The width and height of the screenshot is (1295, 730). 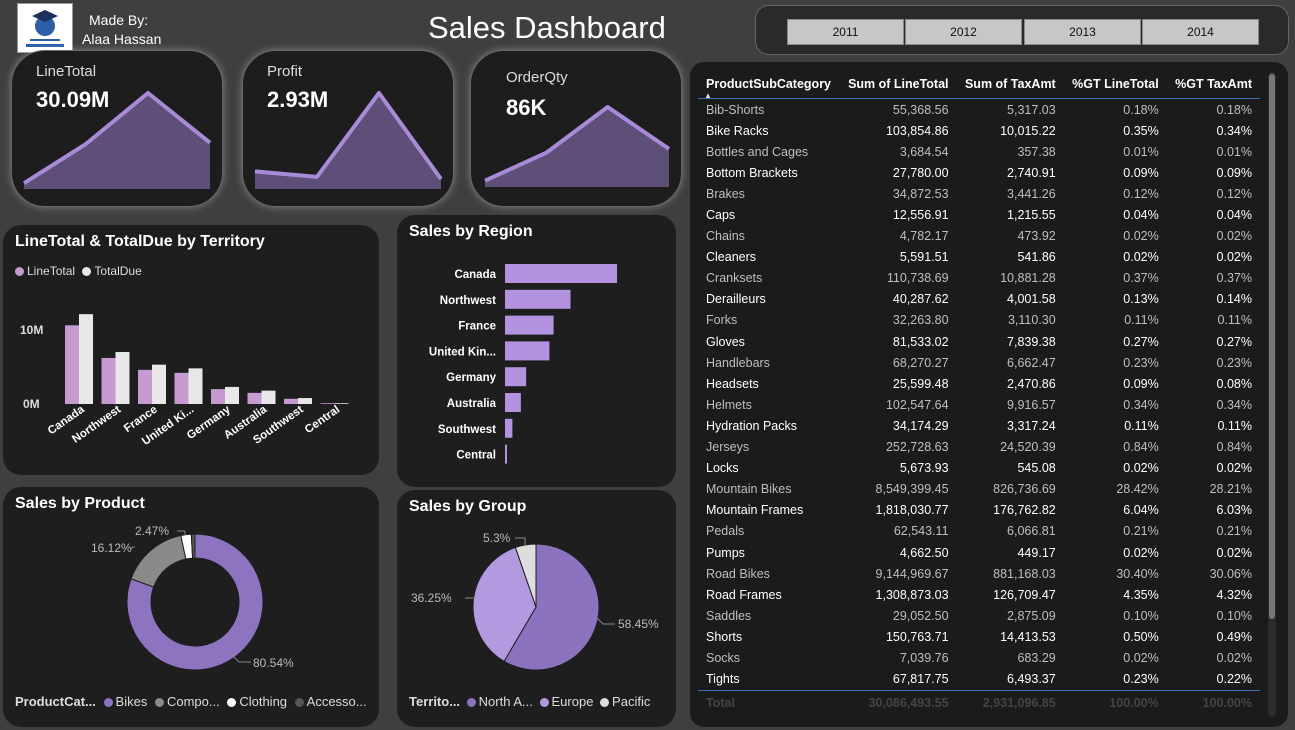 I want to click on table-row: Gloves 81,533.02 7,839.38 0.27% 0.27%, so click(x=979, y=341).